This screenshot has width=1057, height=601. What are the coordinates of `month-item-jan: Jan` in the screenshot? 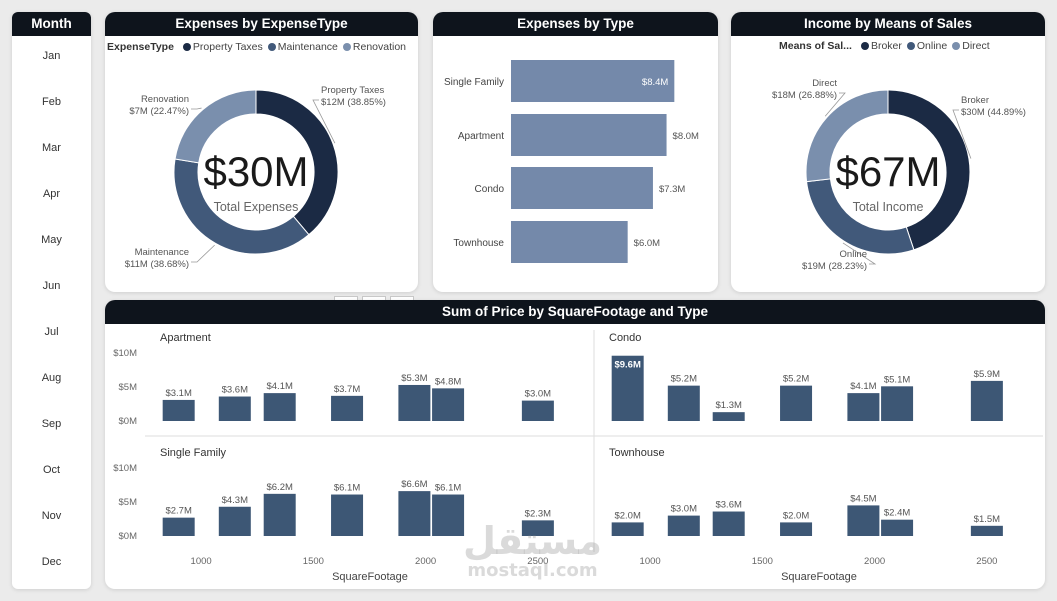 It's located at (51, 56).